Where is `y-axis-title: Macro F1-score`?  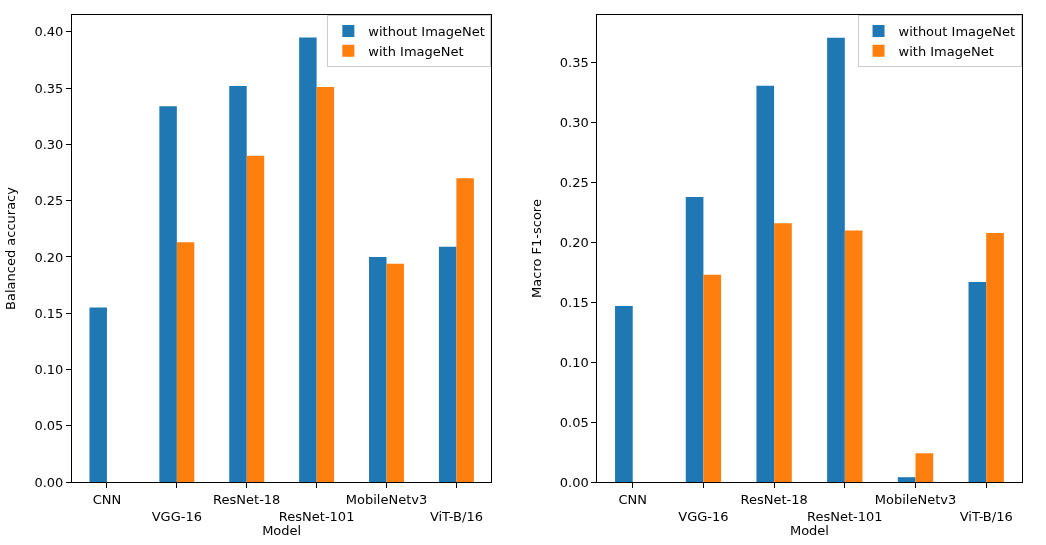
y-axis-title: Macro F1-score is located at coordinates (536, 248).